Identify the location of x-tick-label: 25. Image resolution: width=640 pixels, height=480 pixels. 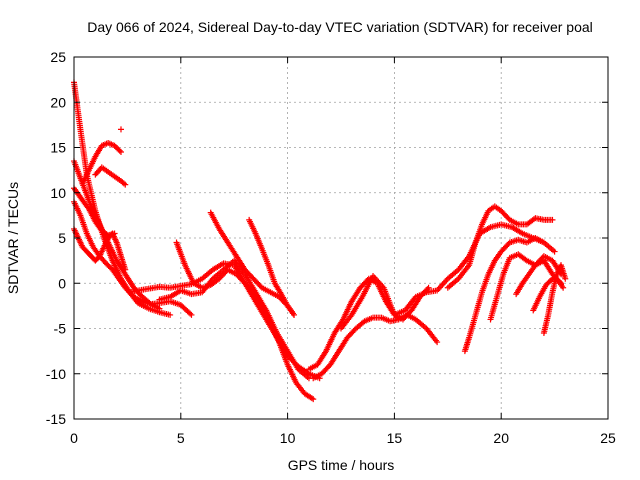
(608, 438).